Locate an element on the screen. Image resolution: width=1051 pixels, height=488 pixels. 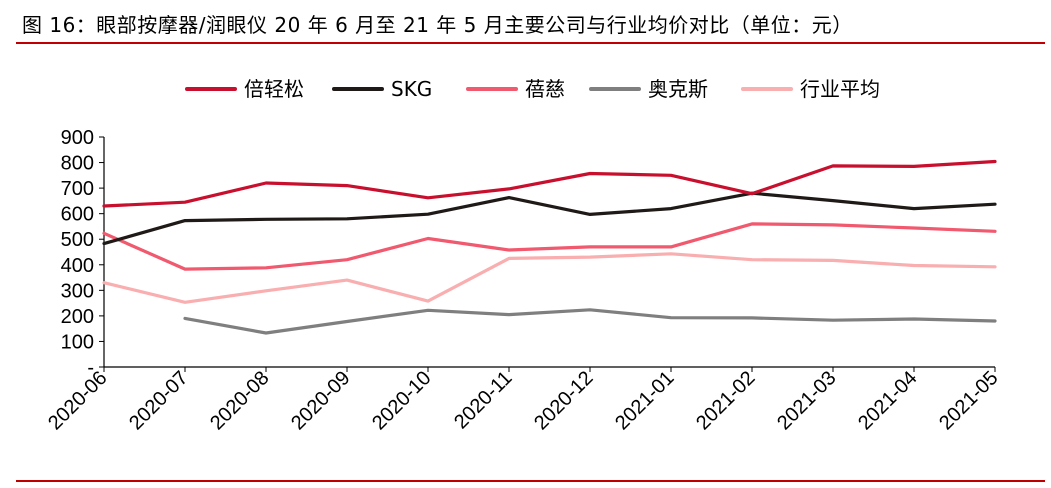
x-tick-label: 2020-08 is located at coordinates (239, 400).